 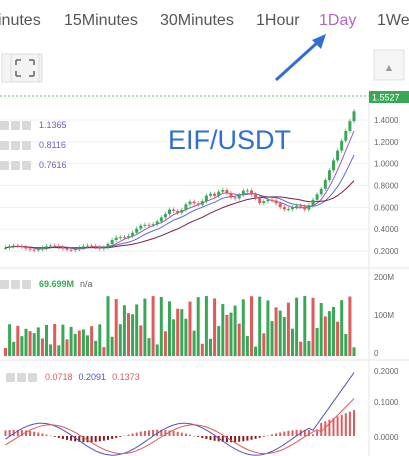 What do you see at coordinates (197, 20) in the screenshot?
I see `tab-30minutes: 30Minutes` at bounding box center [197, 20].